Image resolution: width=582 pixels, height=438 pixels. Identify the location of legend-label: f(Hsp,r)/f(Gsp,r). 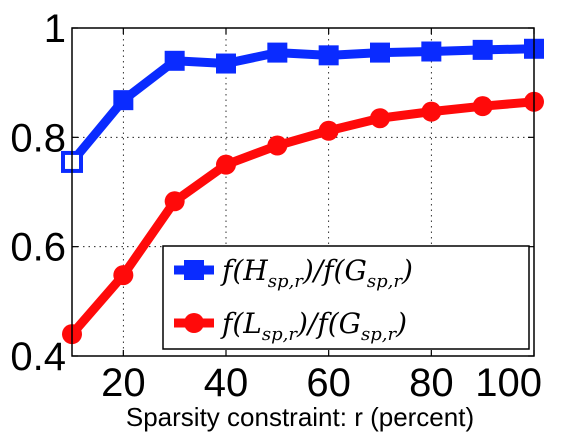
(316, 273).